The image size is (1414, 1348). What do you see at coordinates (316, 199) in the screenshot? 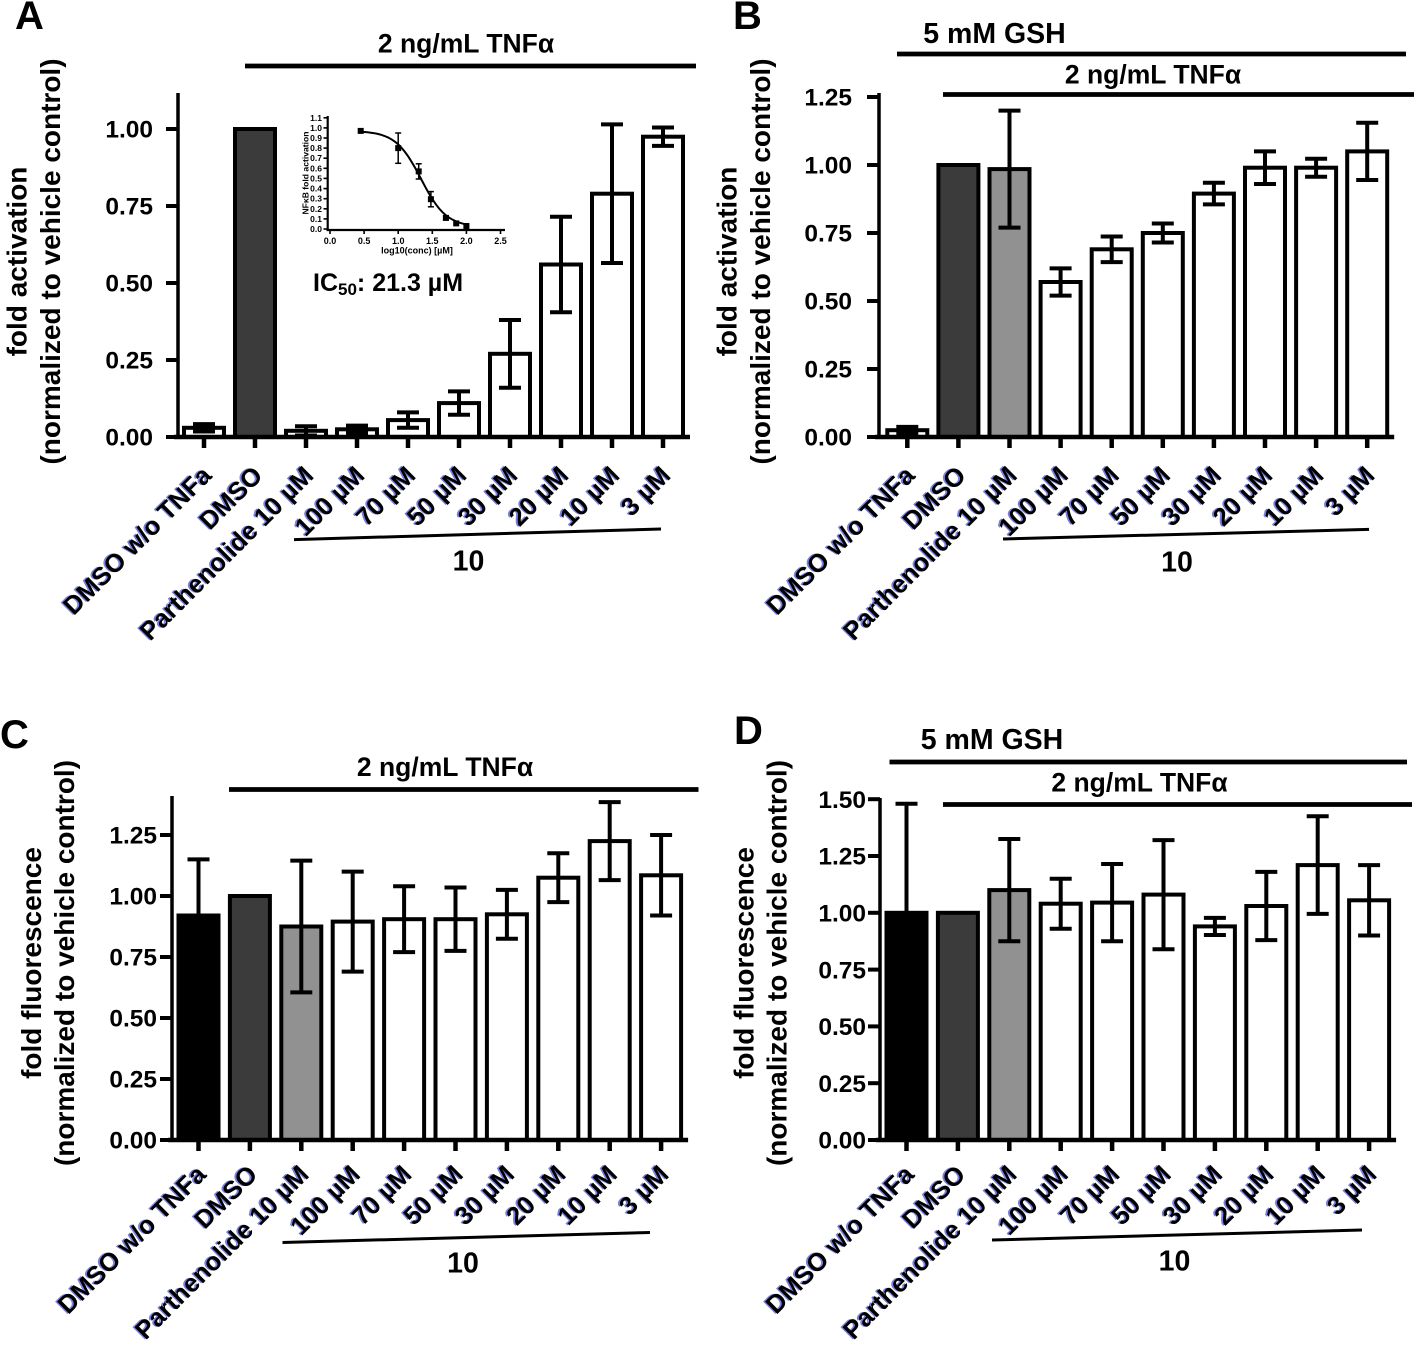
I see `svg-text: 0.3` at bounding box center [316, 199].